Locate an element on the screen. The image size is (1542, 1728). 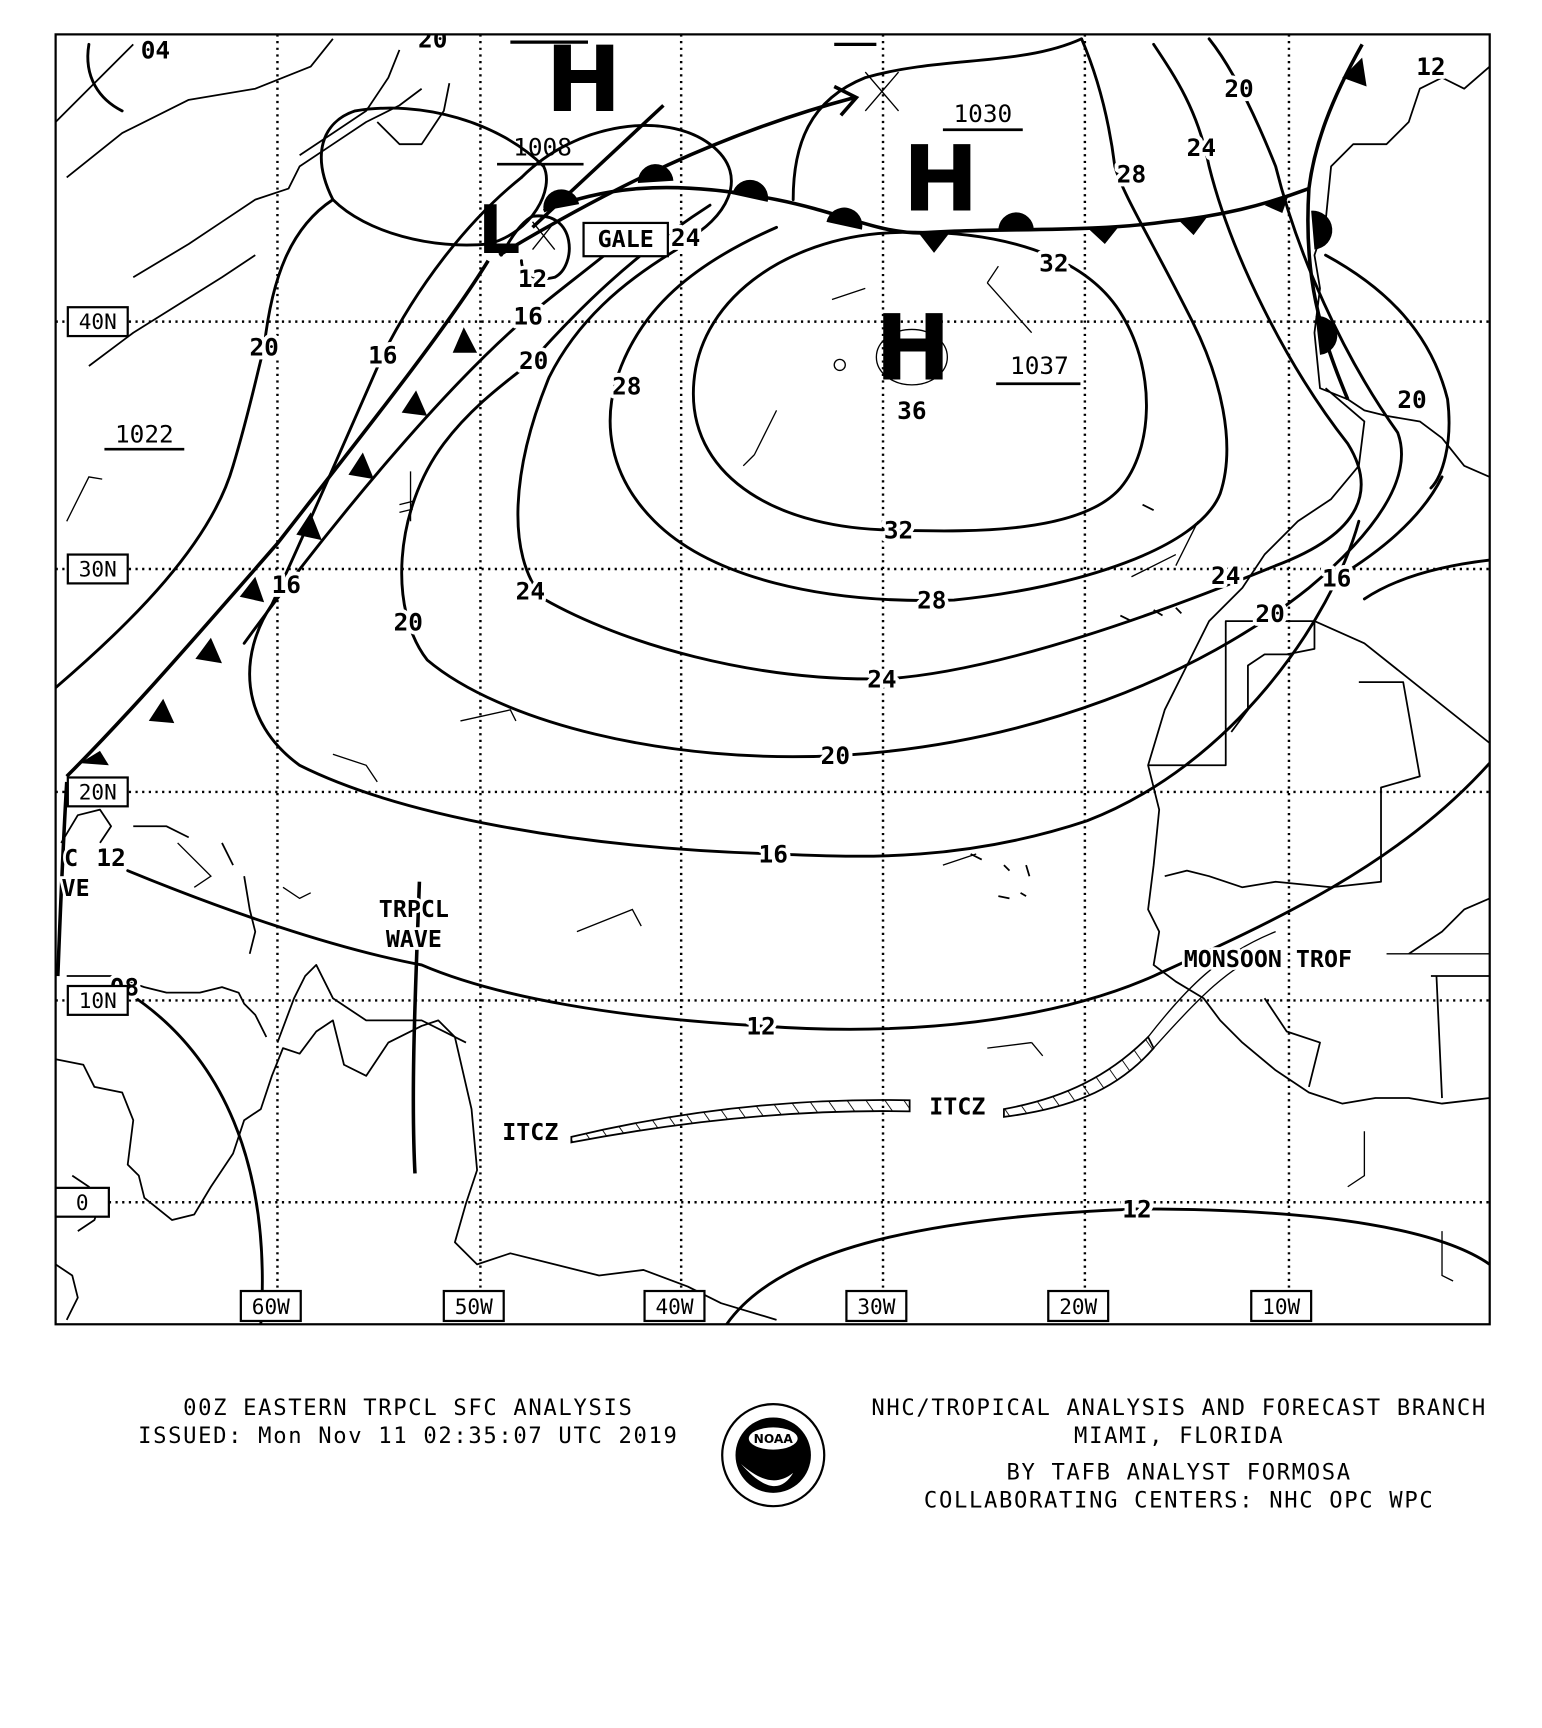
isobar-loop-north is located at coordinates (433, 176).